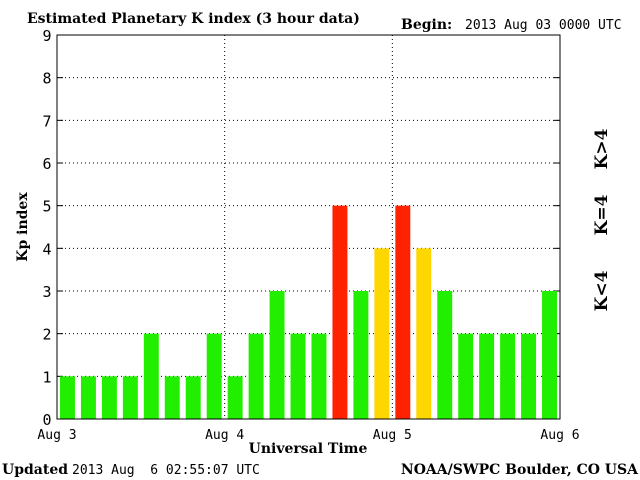 This screenshot has width=640, height=480. I want to click on updated-label: Updated, so click(35, 470).